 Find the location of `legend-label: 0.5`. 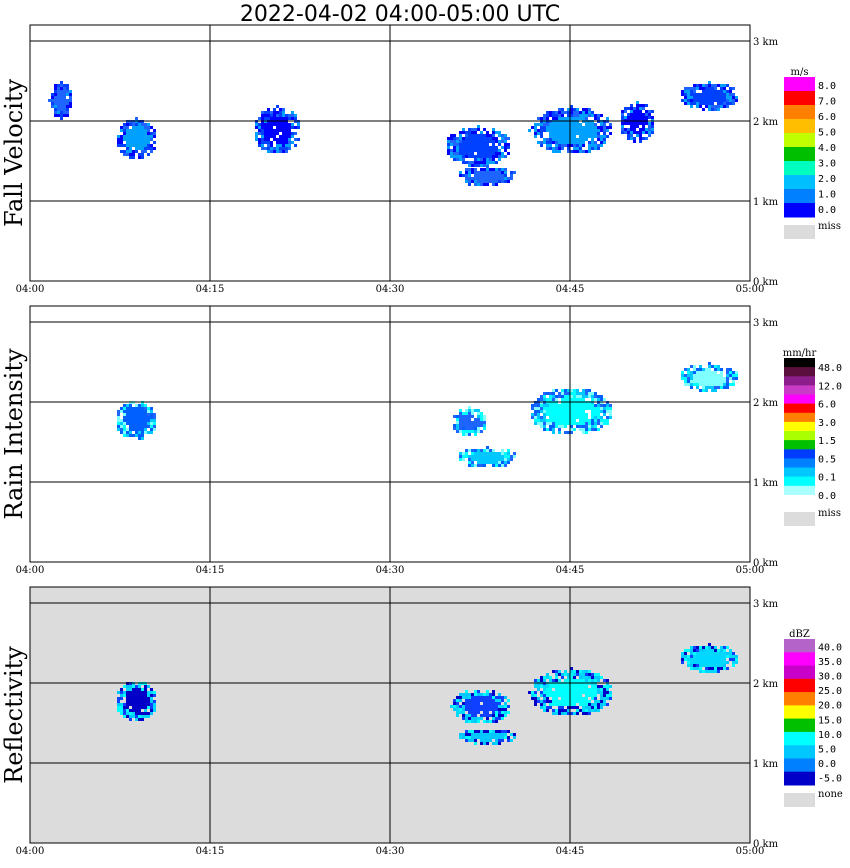

legend-label: 0.5 is located at coordinates (827, 459).